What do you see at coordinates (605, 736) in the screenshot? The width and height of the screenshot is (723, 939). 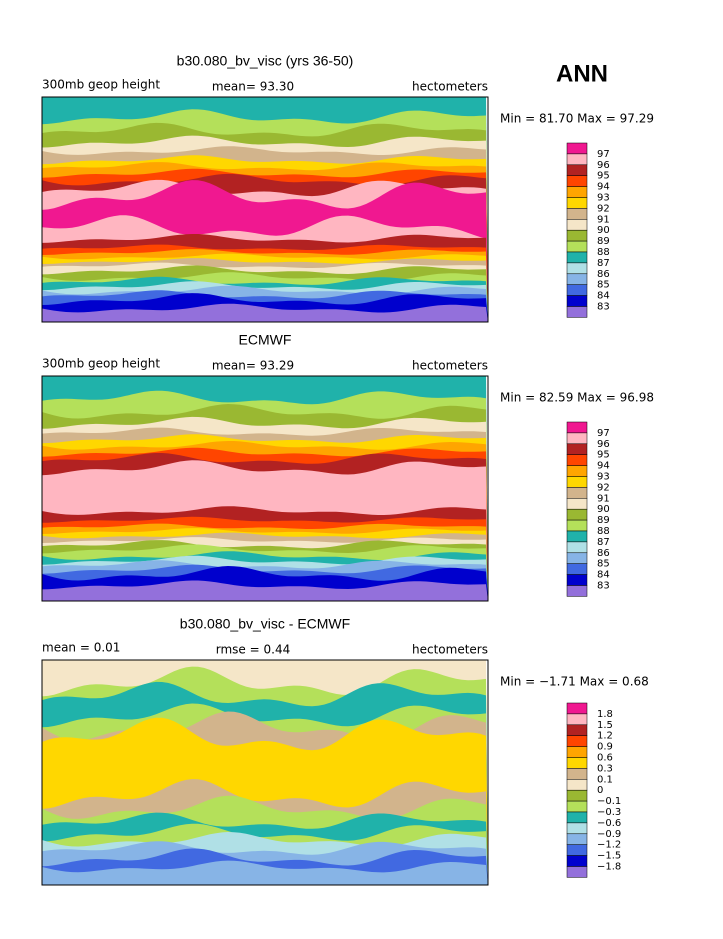 I see `legend-label: 1.2` at bounding box center [605, 736].